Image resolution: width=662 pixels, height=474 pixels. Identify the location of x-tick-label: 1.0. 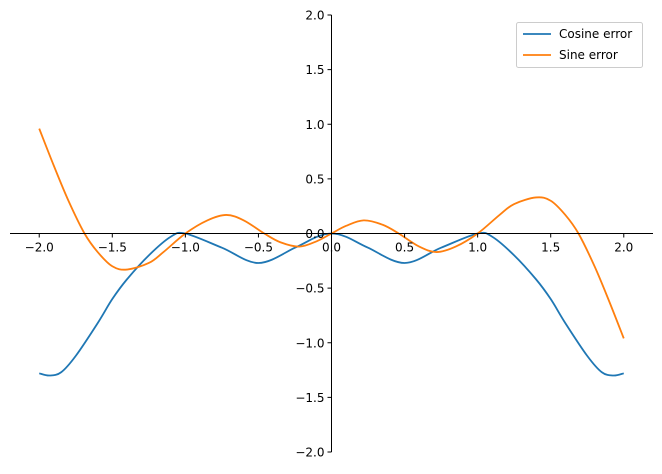
(477, 248).